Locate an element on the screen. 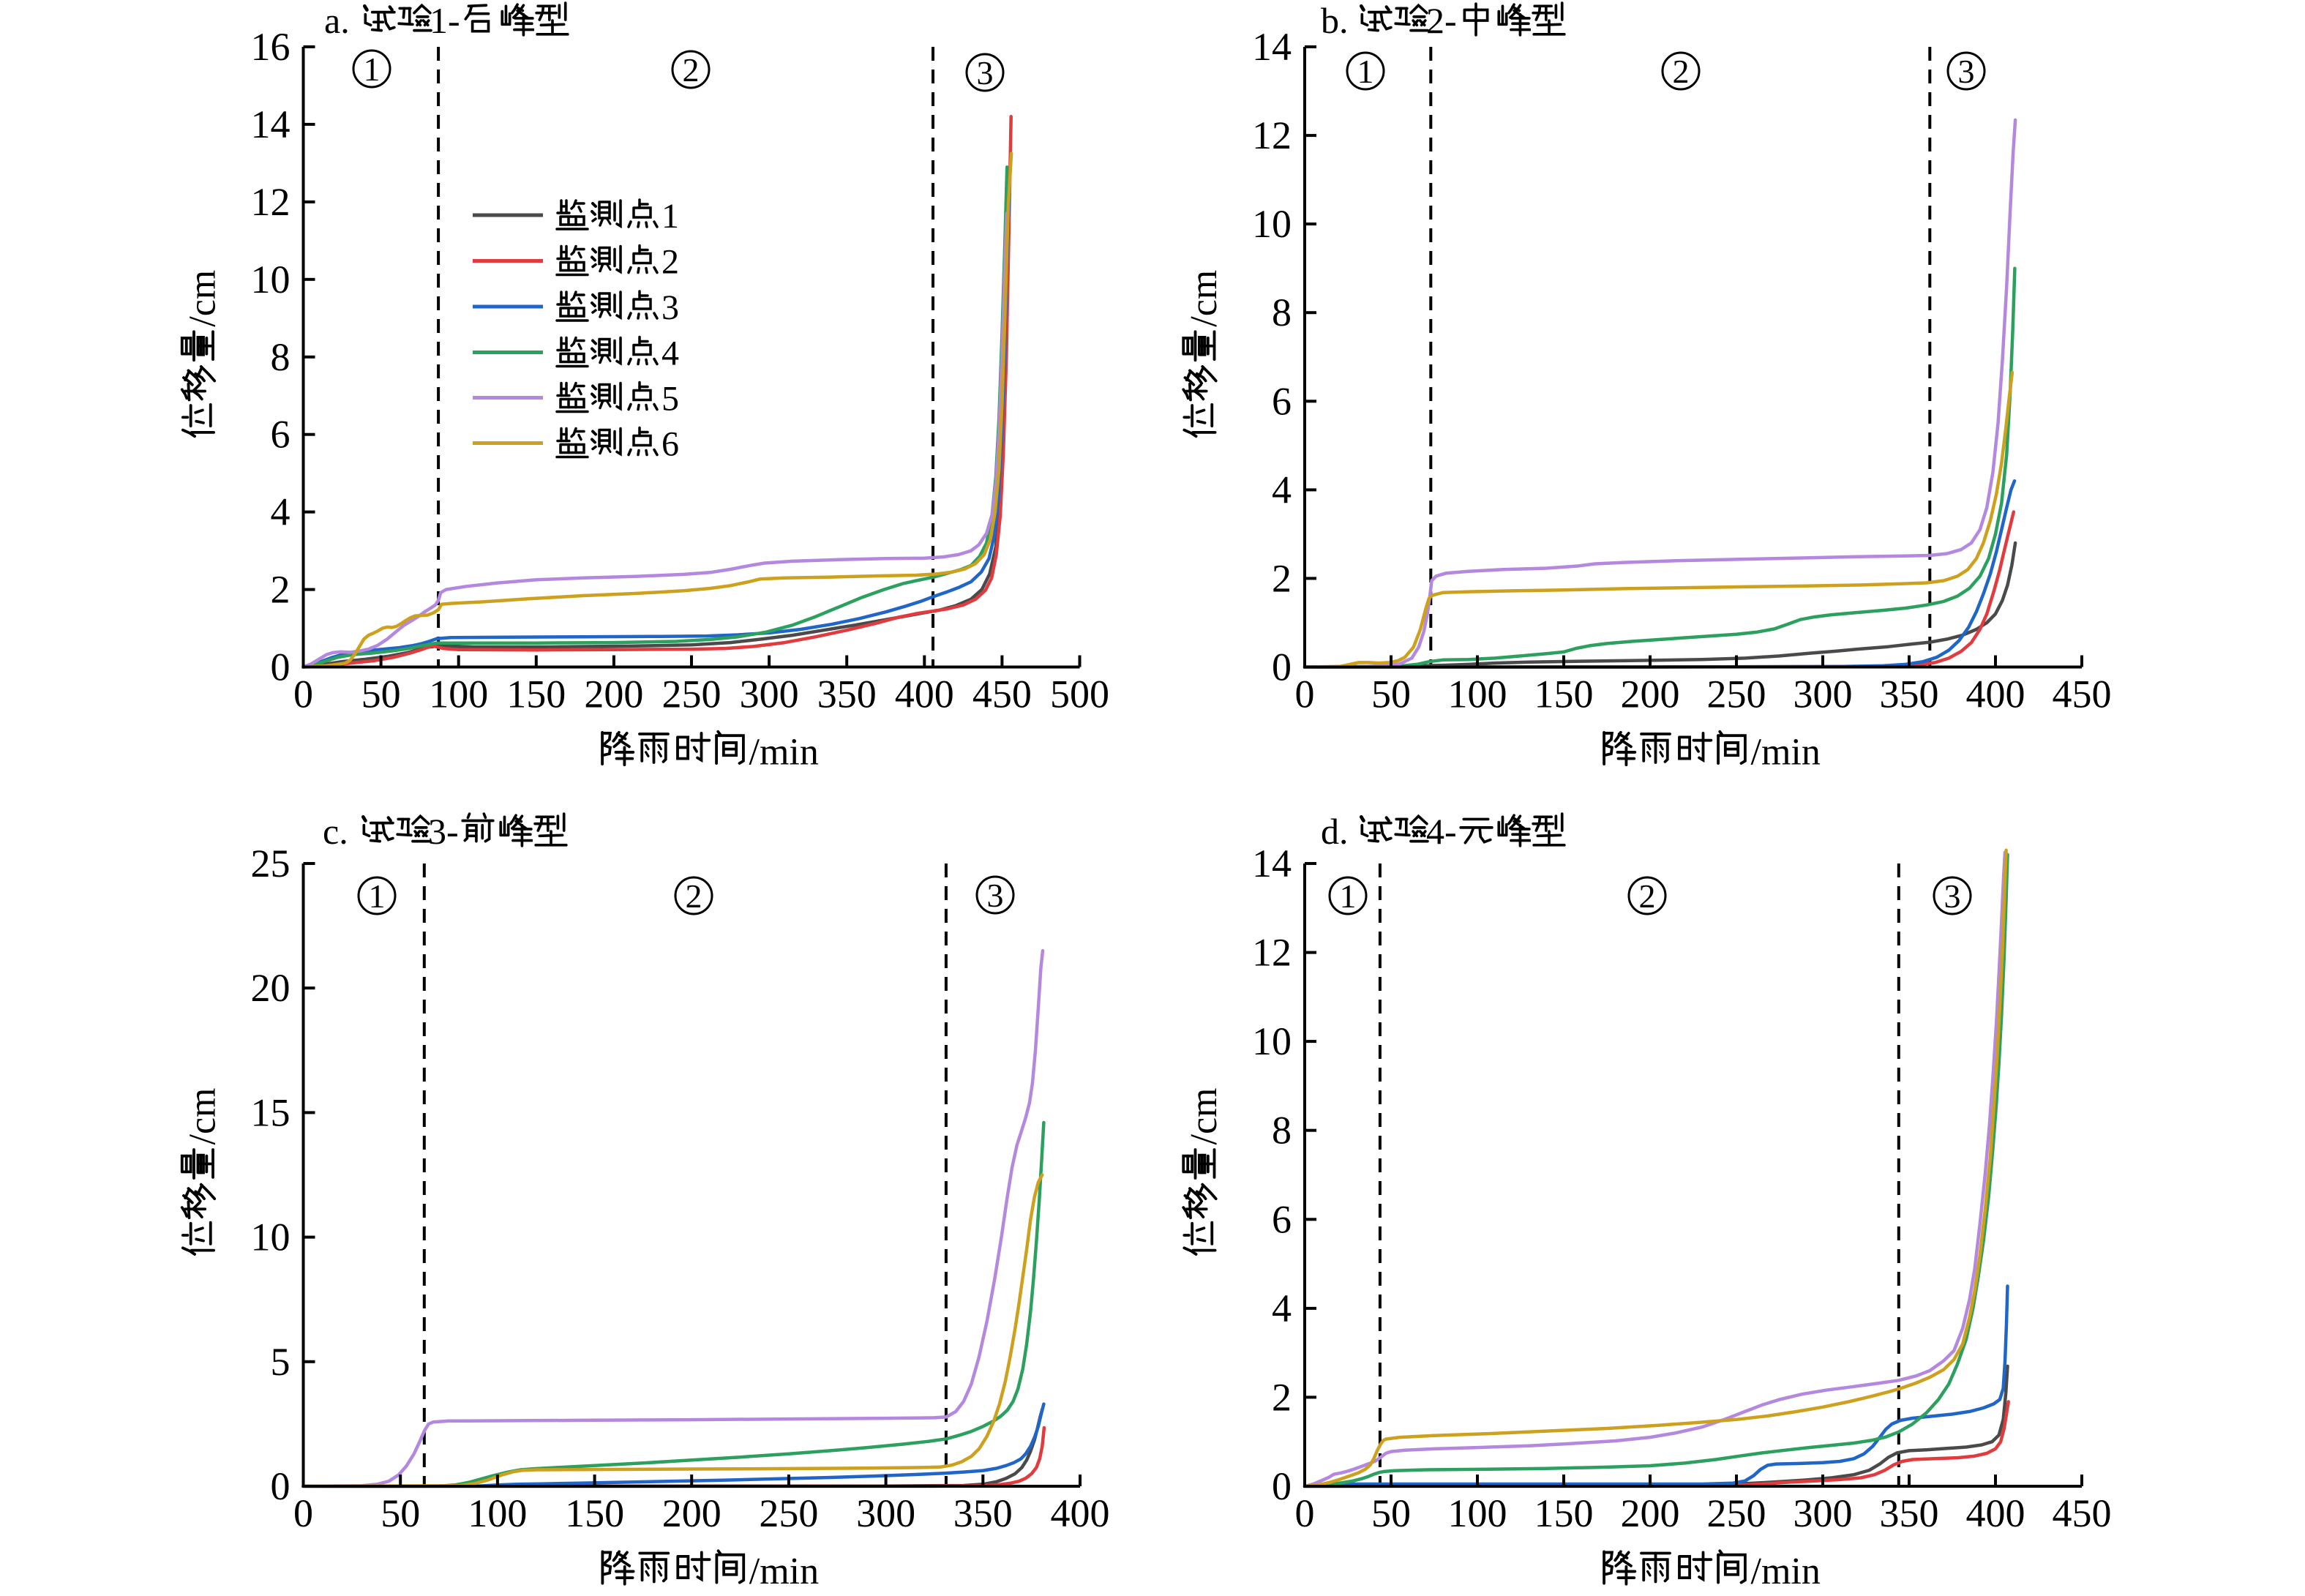 The image size is (2305, 1596). svg-text: 20 is located at coordinates (271, 988).